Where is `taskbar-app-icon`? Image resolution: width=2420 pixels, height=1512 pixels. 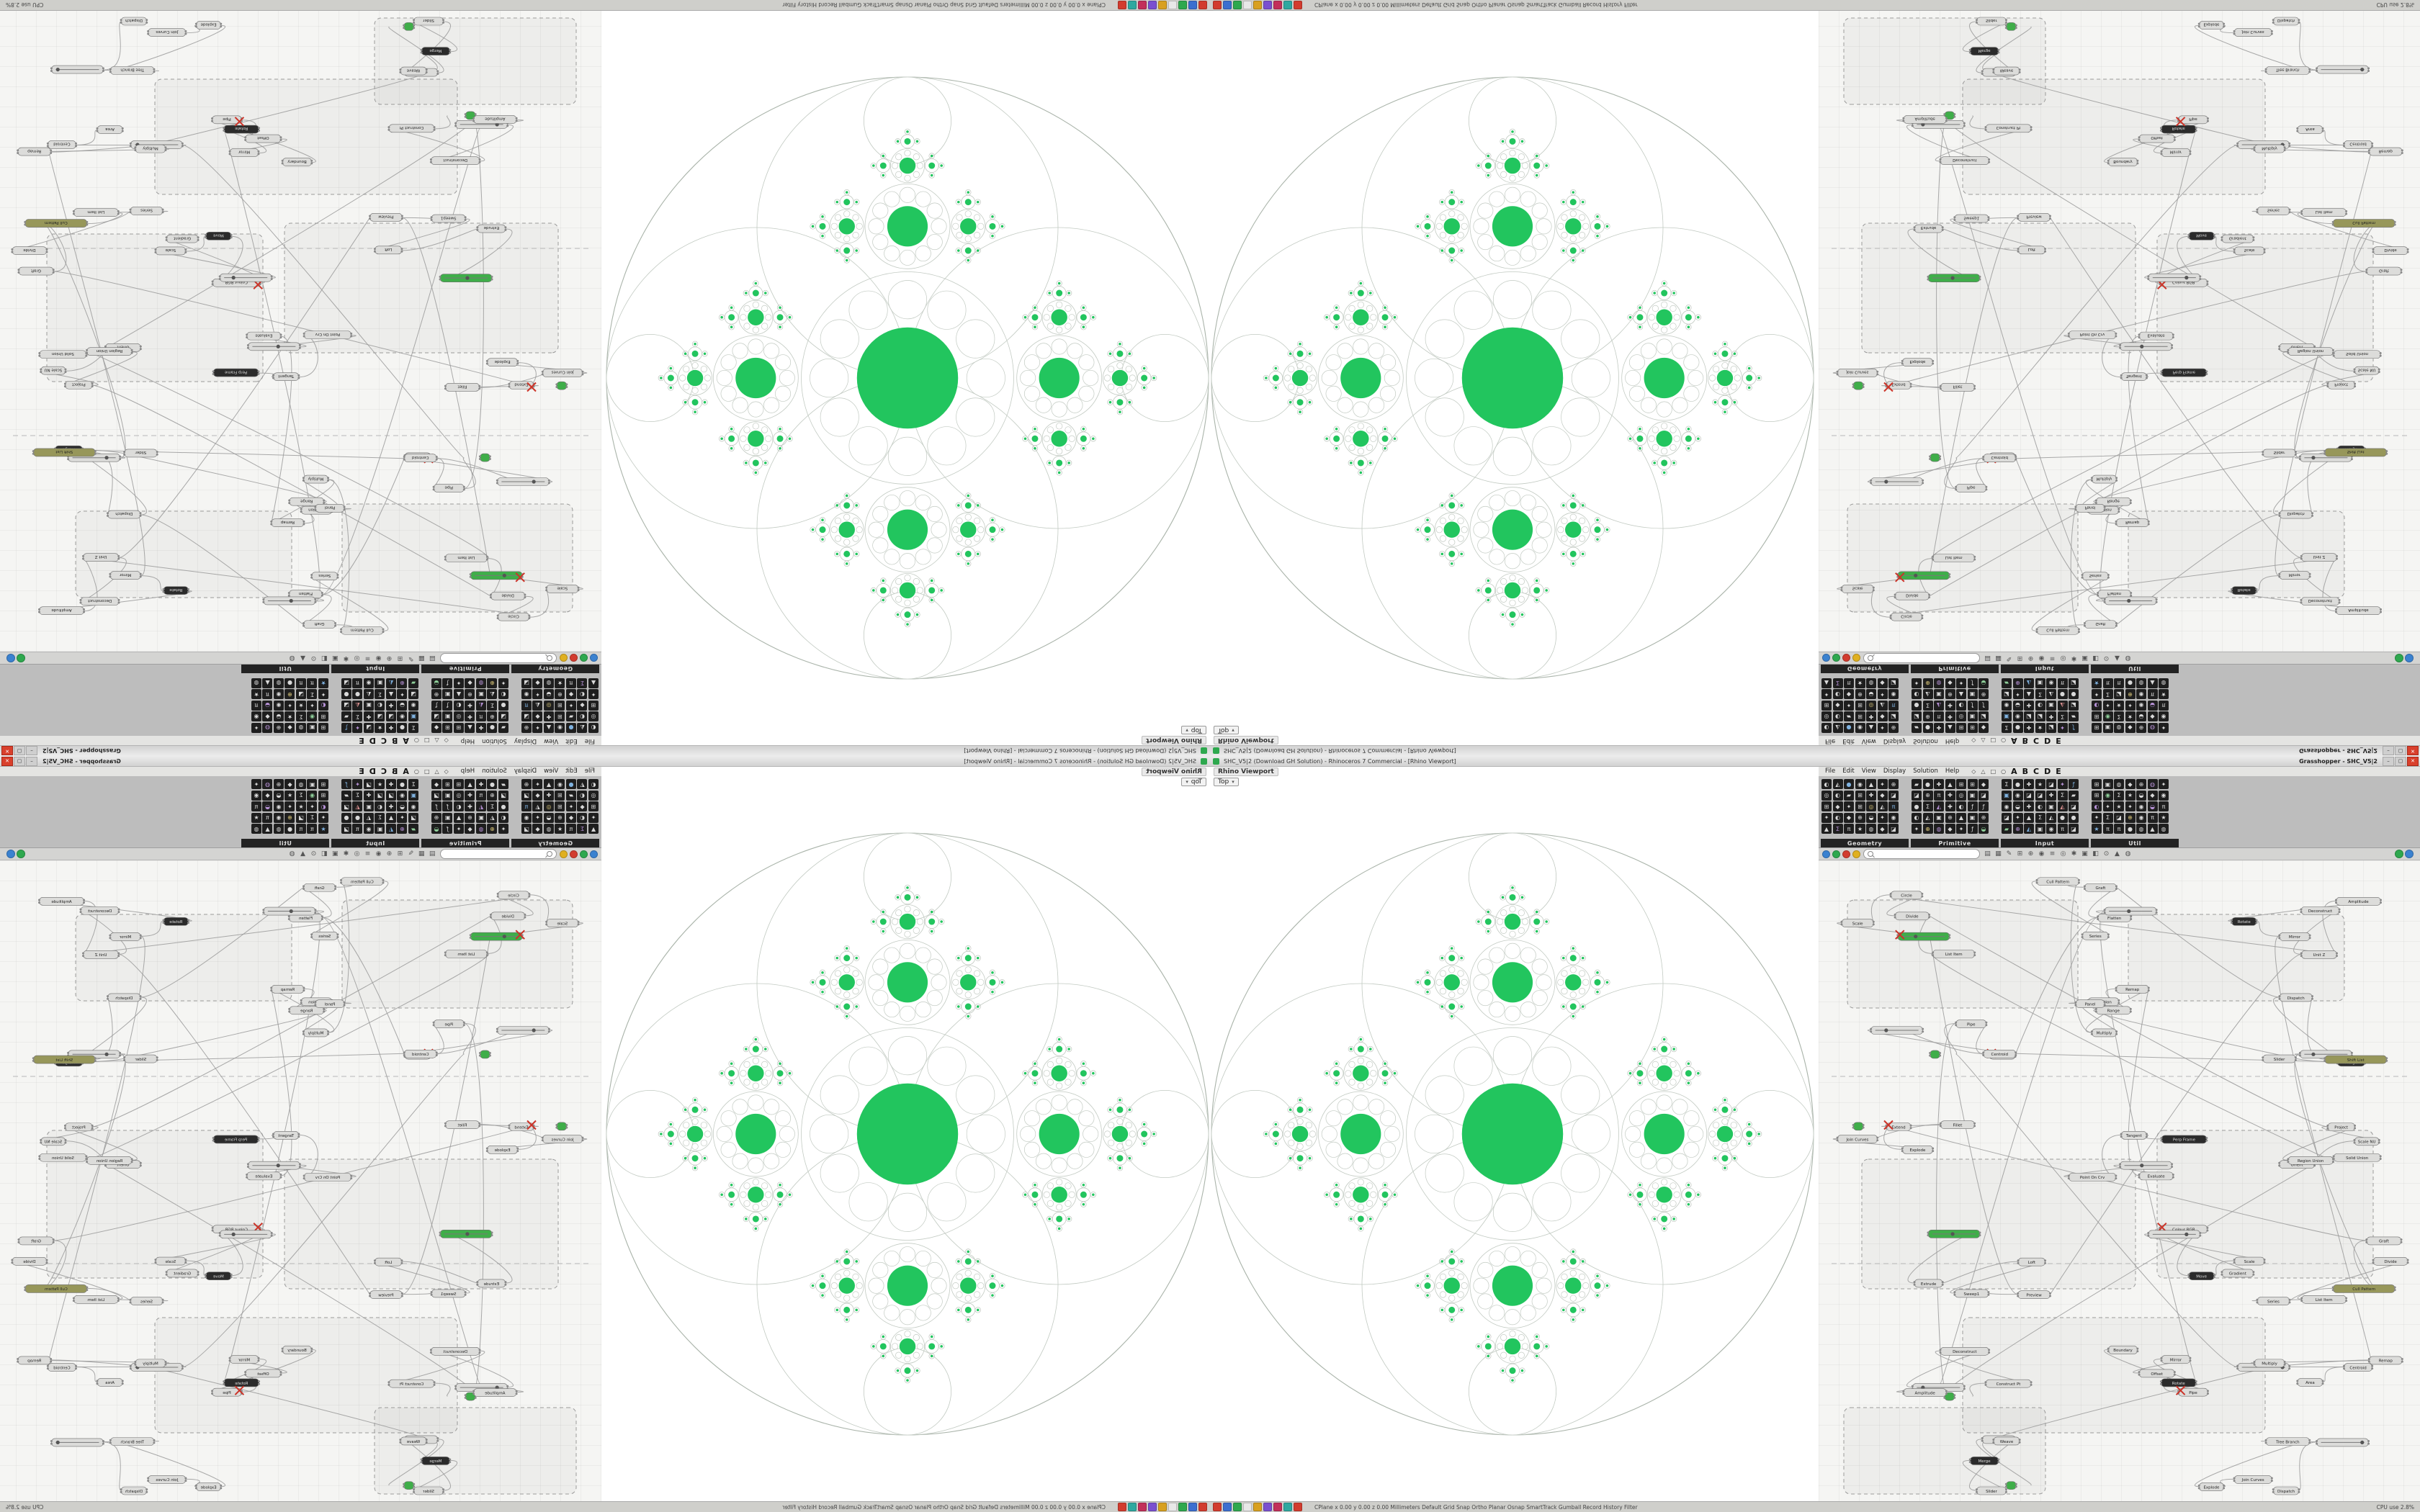 taskbar-app-icon is located at coordinates (1298, 5).